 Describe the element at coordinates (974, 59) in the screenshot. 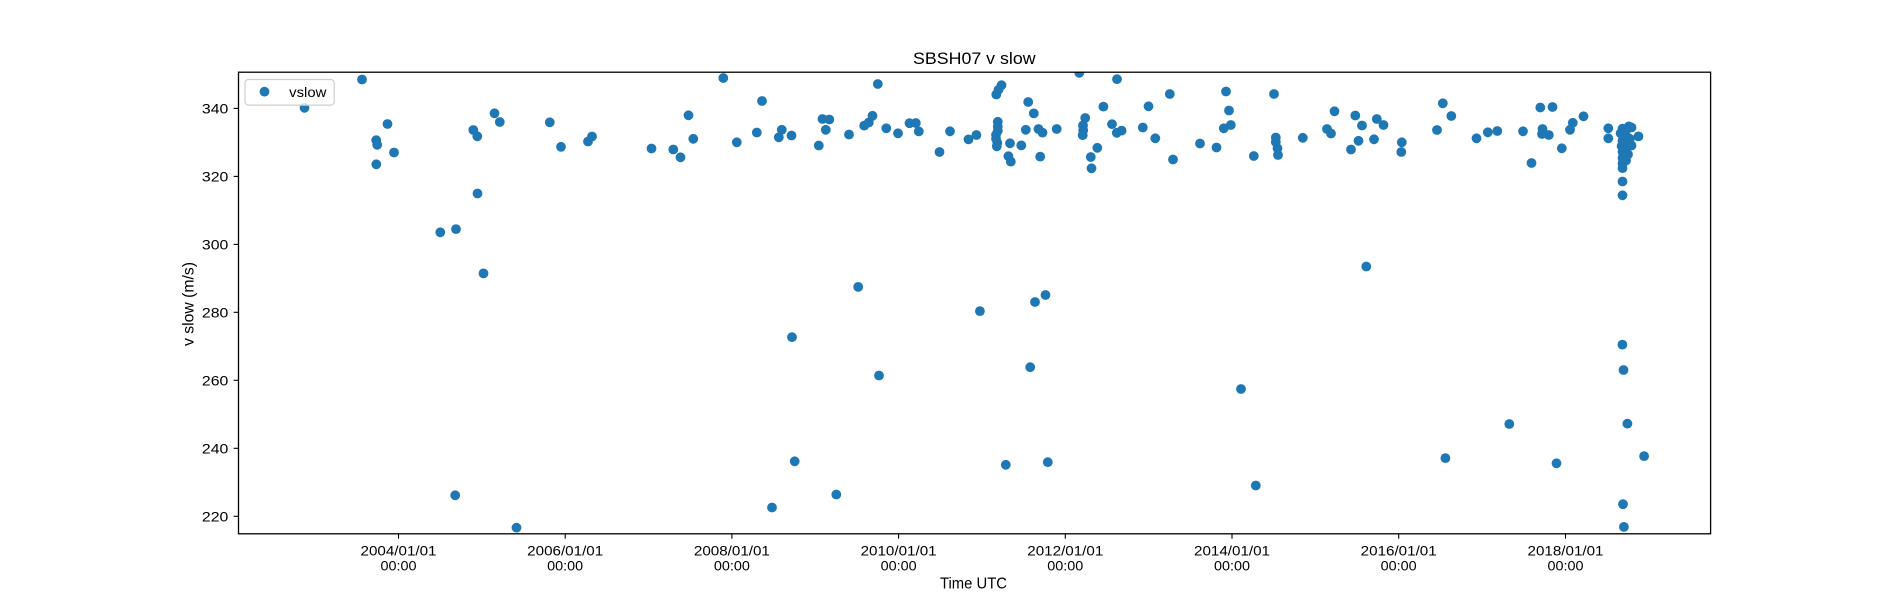

I see `svg-text: SBSH07 v slow` at that location.